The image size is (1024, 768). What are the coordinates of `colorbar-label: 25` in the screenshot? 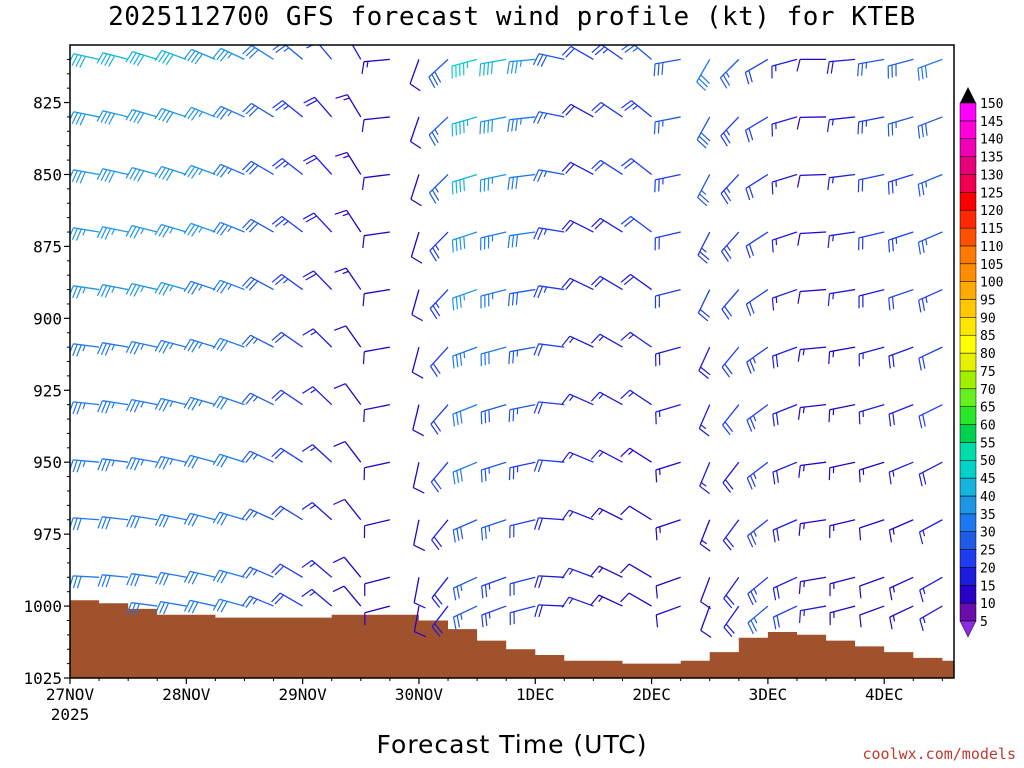 It's located at (988, 551).